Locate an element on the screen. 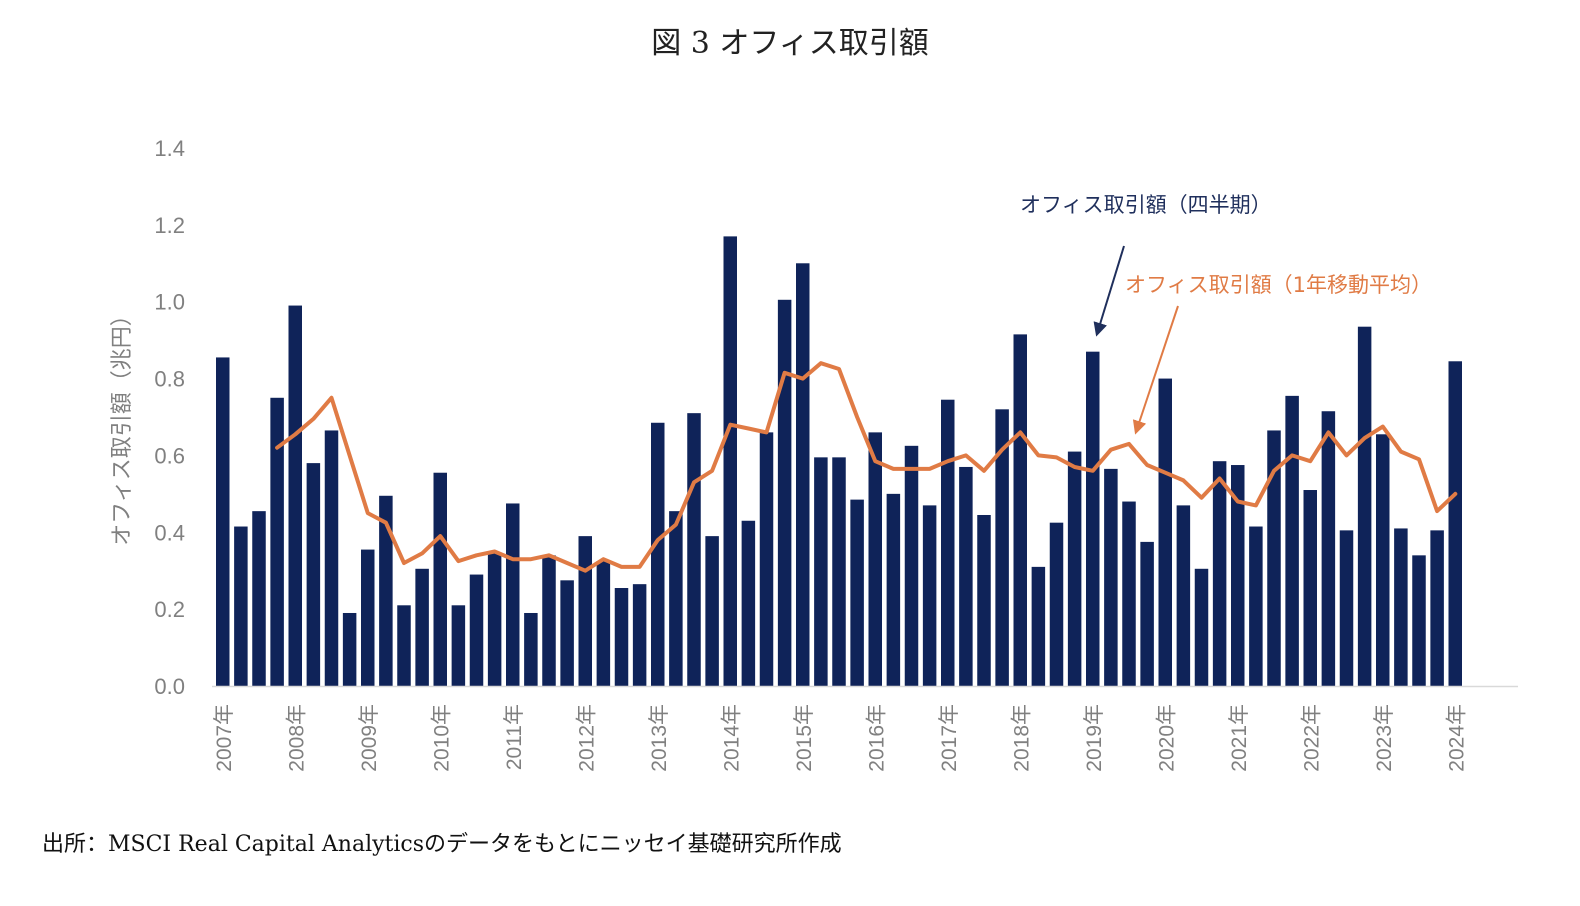  y-tick-label: 0.2 is located at coordinates (169, 609).